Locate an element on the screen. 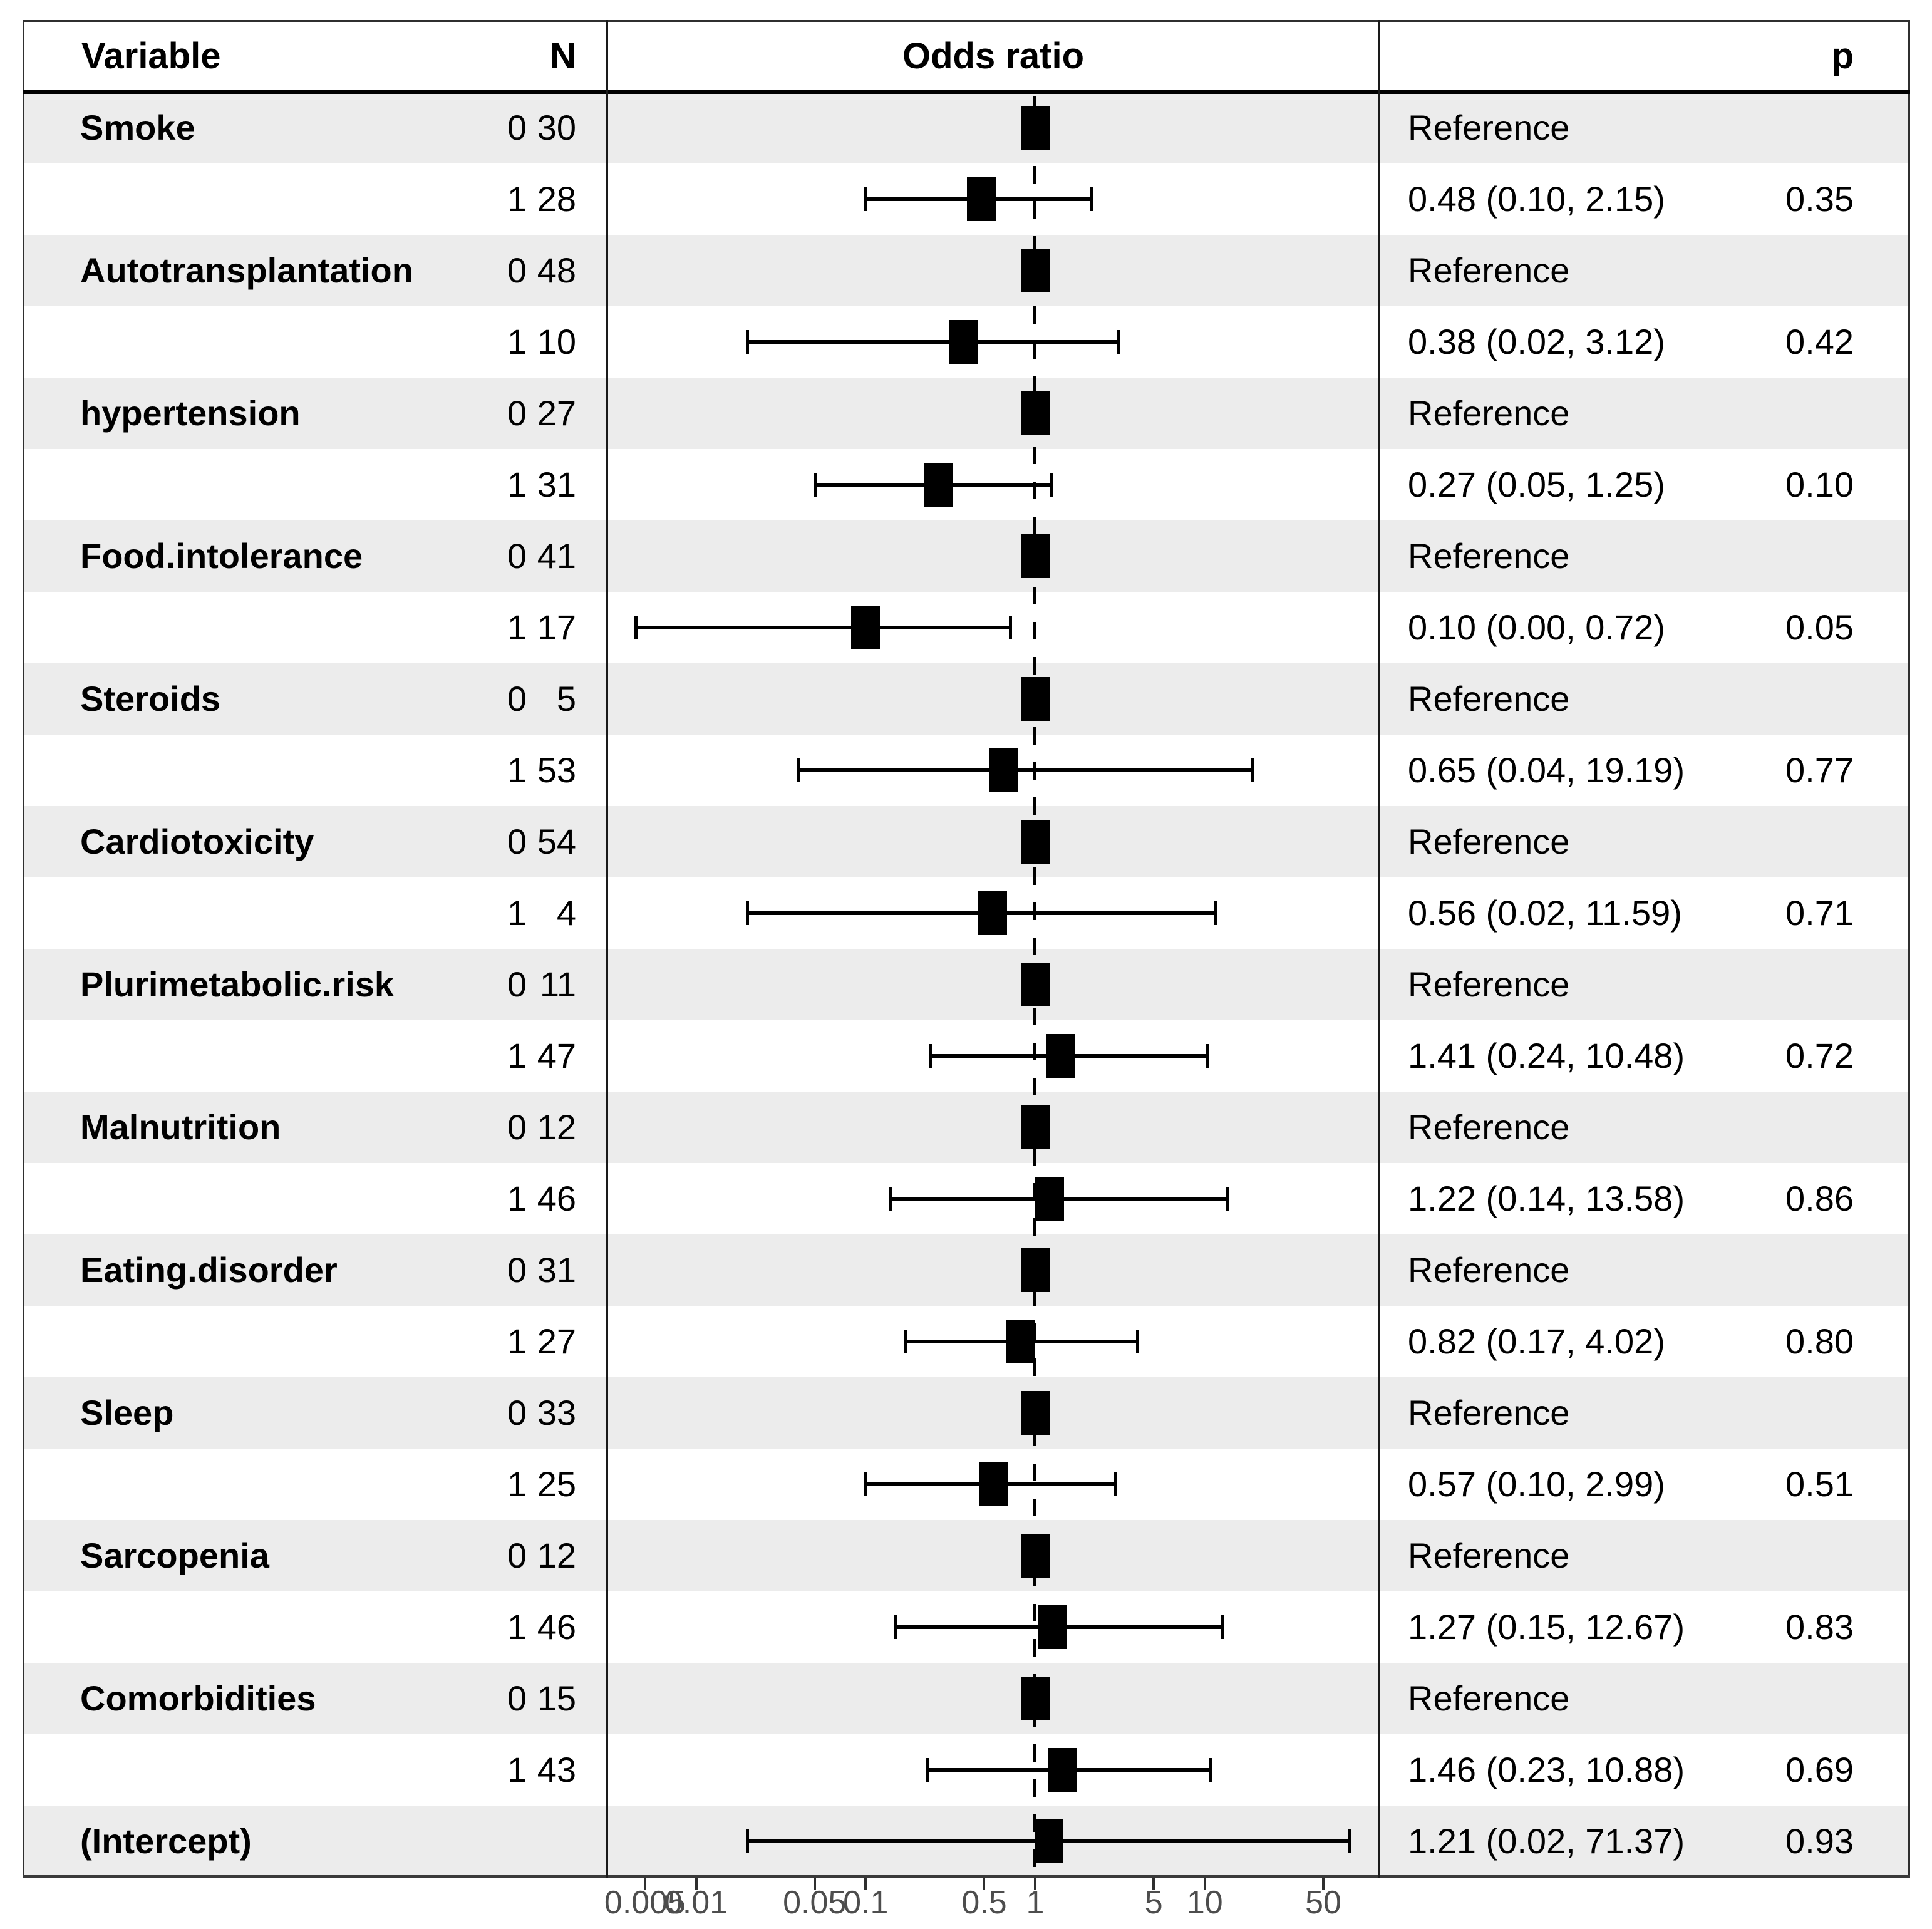 This screenshot has height=1929, width=1932. header-underline is located at coordinates (967, 92).